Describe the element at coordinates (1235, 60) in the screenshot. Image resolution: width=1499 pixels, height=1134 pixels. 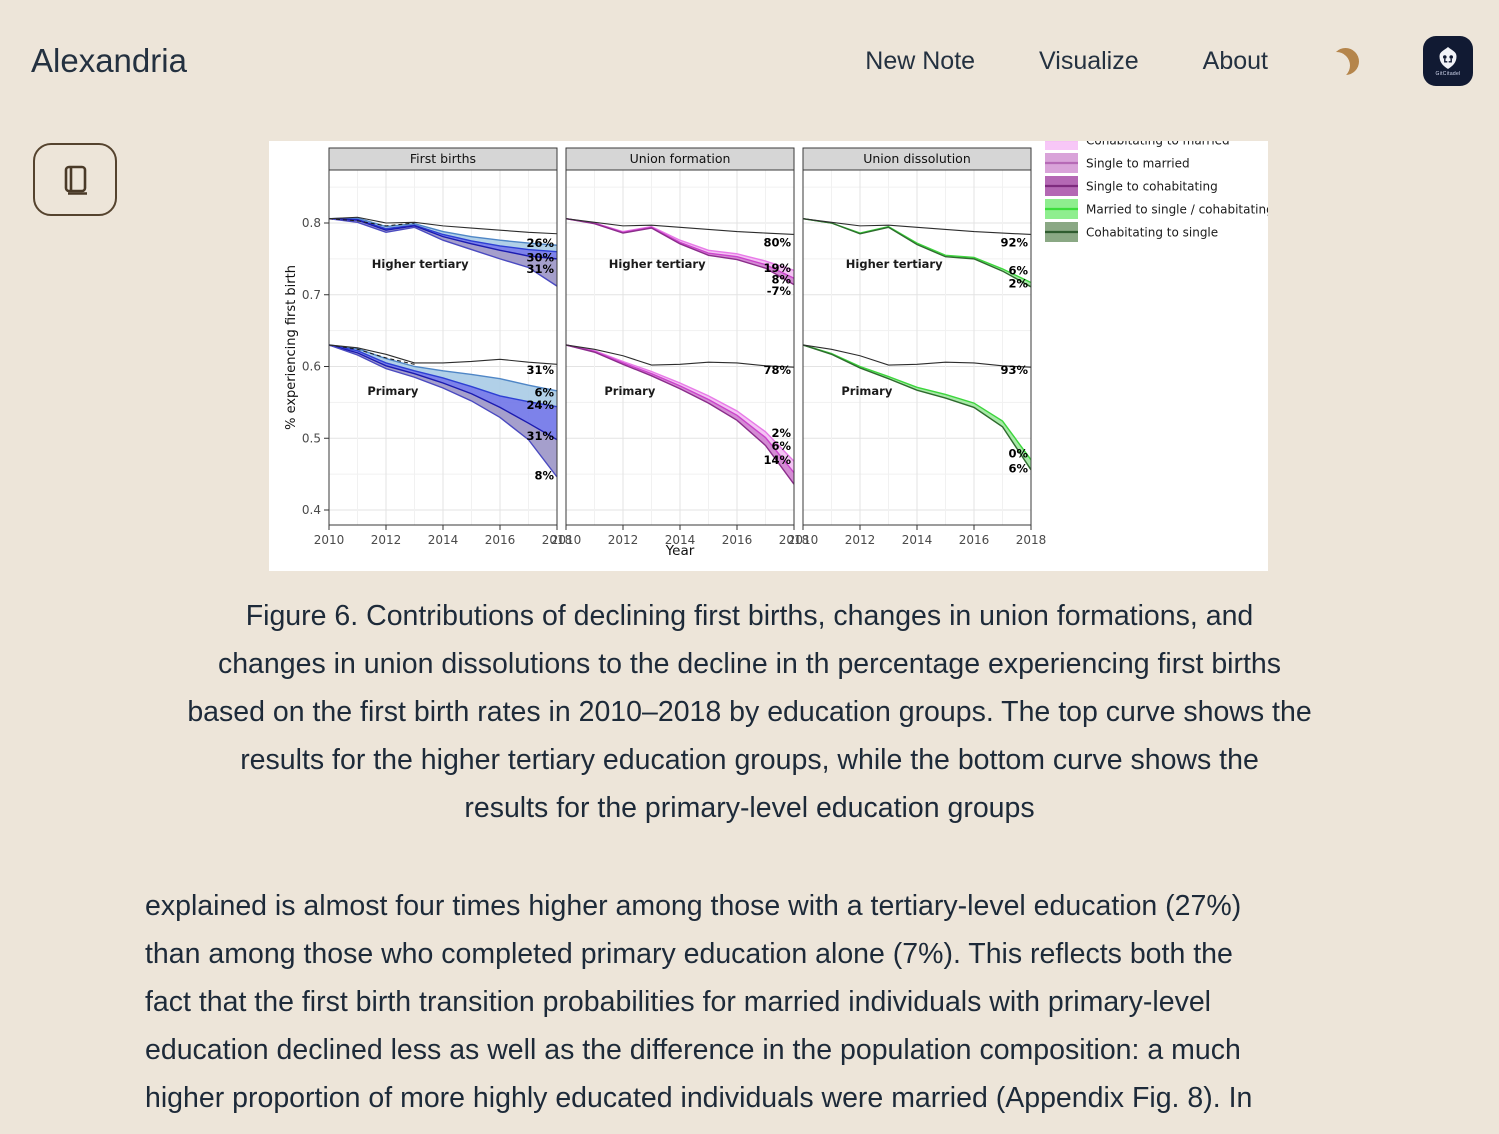
I see `nav-about: About` at that location.